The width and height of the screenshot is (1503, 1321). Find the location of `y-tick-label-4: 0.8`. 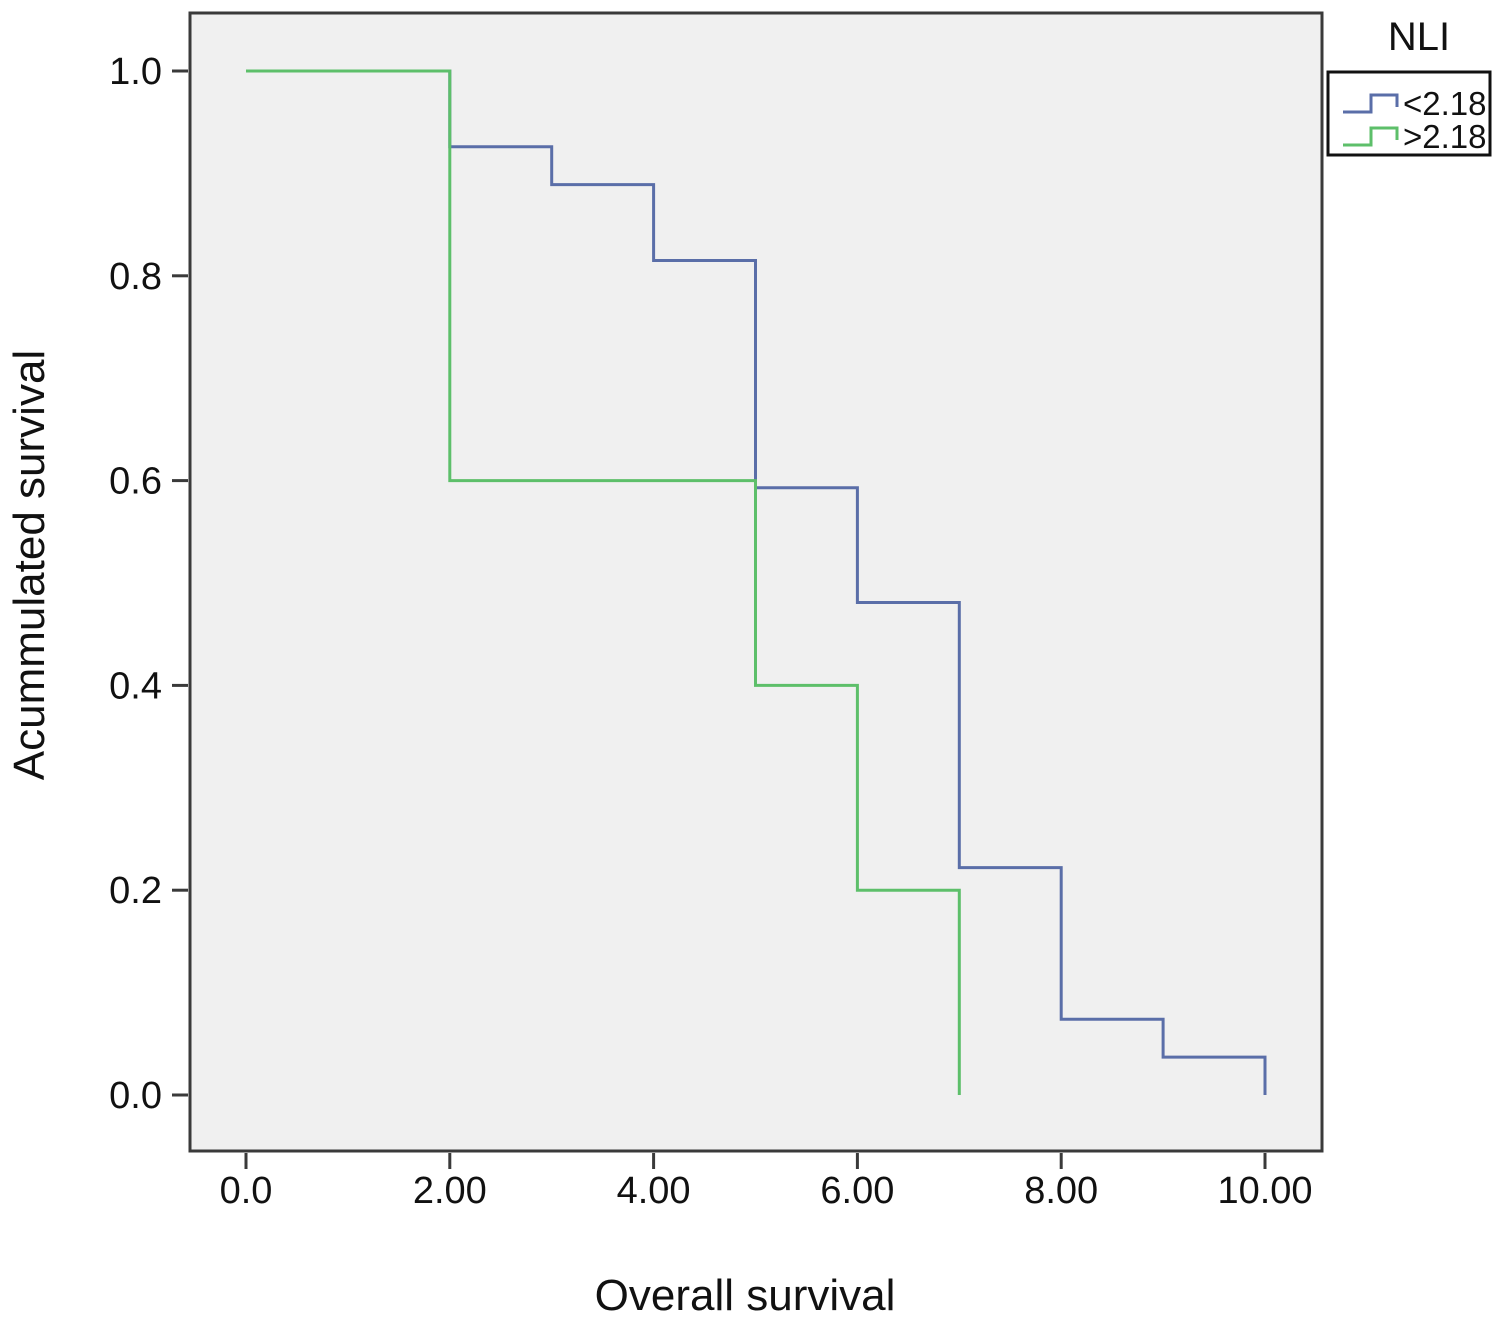

y-tick-label-4: 0.8 is located at coordinates (135, 277).